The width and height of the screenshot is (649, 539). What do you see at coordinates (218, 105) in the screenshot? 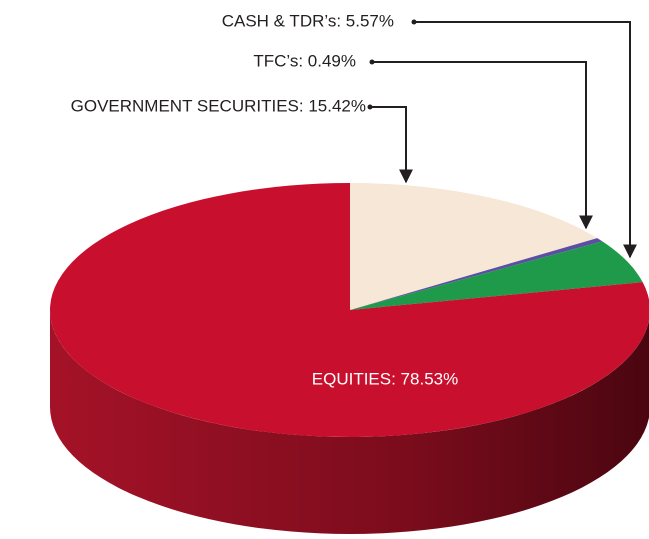
I see `callout-label: GOVERNMENT SECURITIES: 15.42%` at bounding box center [218, 105].